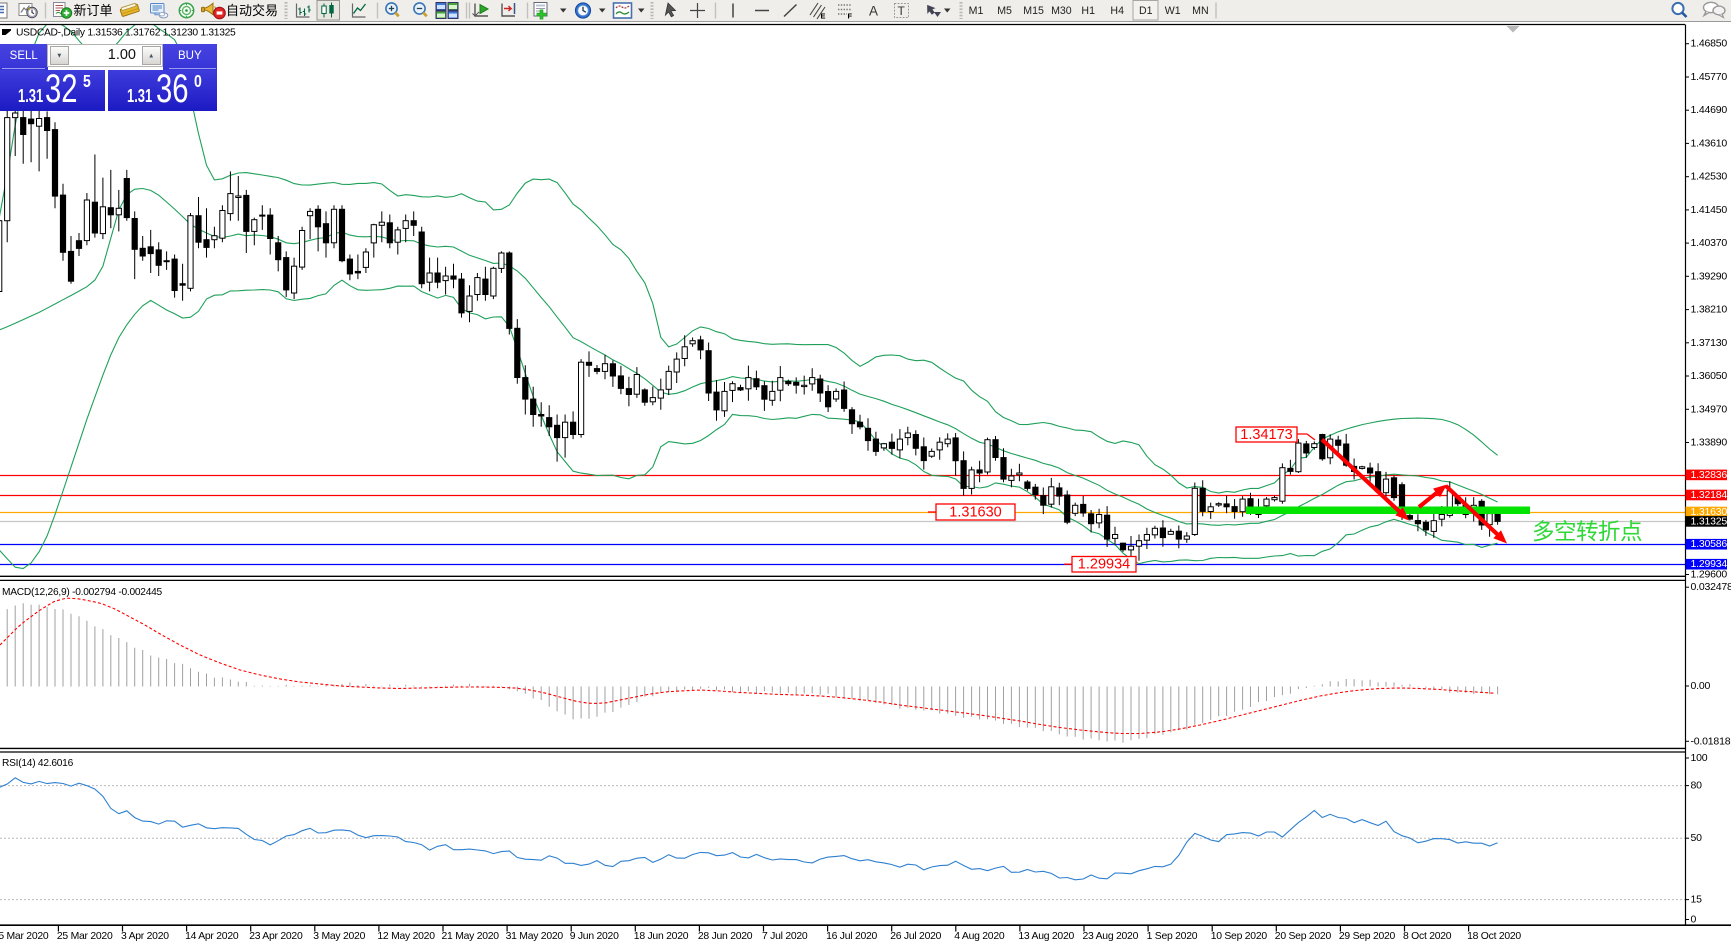  What do you see at coordinates (1709, 77) in the screenshot?
I see `svg-text: 1.45770` at bounding box center [1709, 77].